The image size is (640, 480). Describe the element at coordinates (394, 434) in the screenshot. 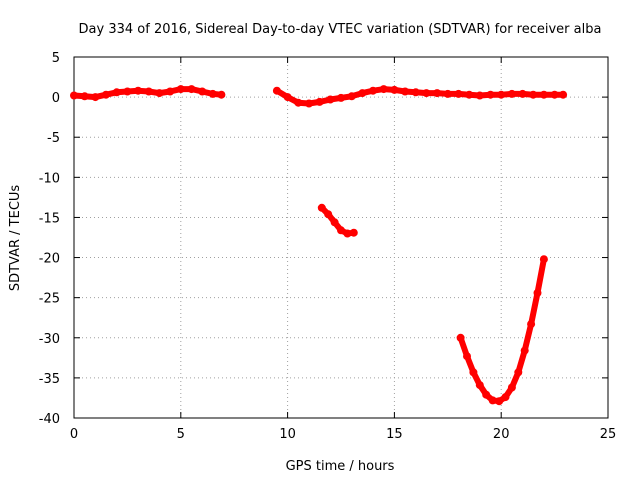

I see `x-tick-label: 15` at that location.